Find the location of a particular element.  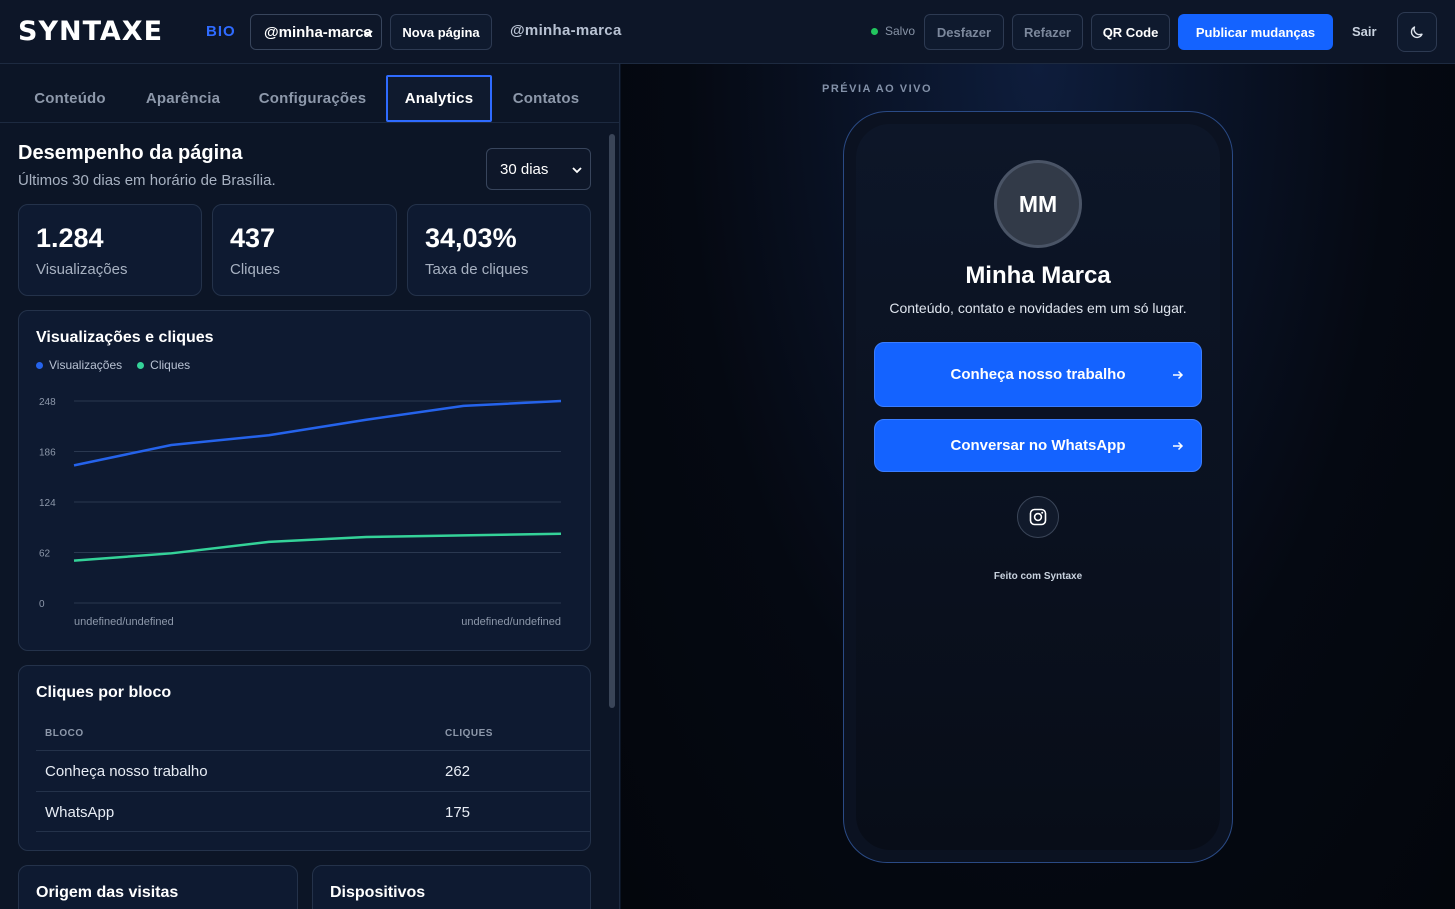

kpi-card-clicks: 437 Cliques is located at coordinates (304, 250).